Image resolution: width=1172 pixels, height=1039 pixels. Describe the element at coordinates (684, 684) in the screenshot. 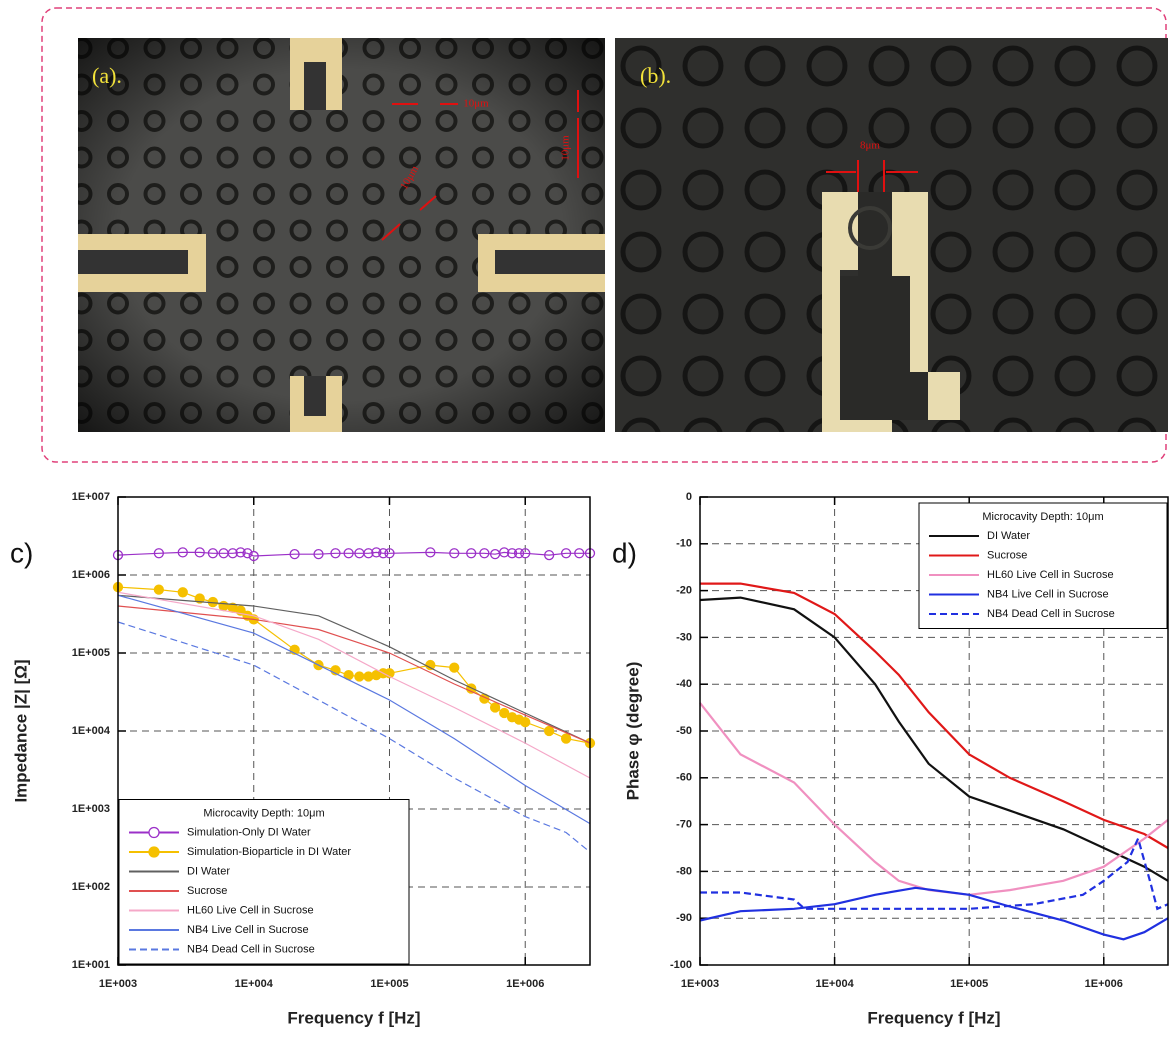

I see `y-tick-label: -40` at that location.